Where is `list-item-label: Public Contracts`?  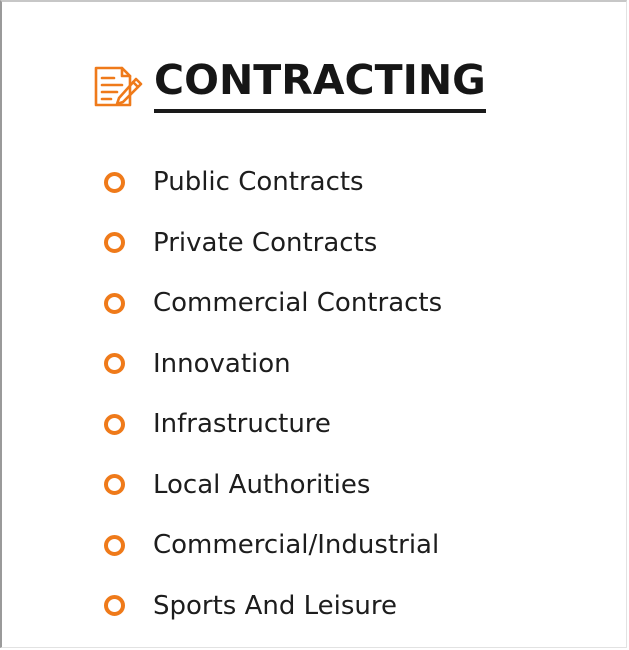
list-item-label: Public Contracts is located at coordinates (258, 182).